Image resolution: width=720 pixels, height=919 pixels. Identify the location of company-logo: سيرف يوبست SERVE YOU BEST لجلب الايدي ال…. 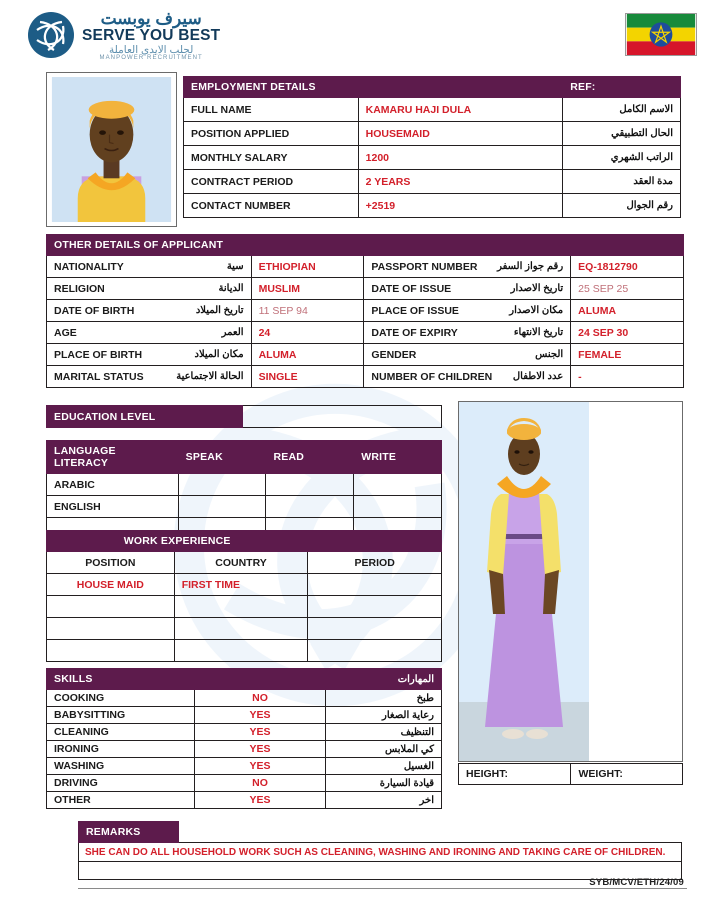
(123, 34).